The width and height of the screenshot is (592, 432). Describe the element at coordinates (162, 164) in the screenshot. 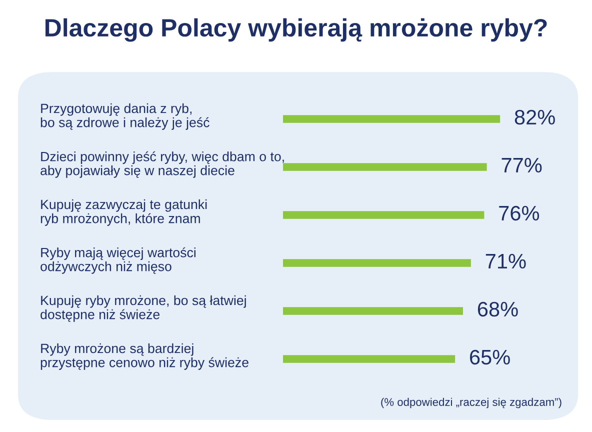

I see `y-tick-label: Dzieci powinny jeść ryby, więc dbam o to, aby pojawiały się w naszej diecie` at that location.